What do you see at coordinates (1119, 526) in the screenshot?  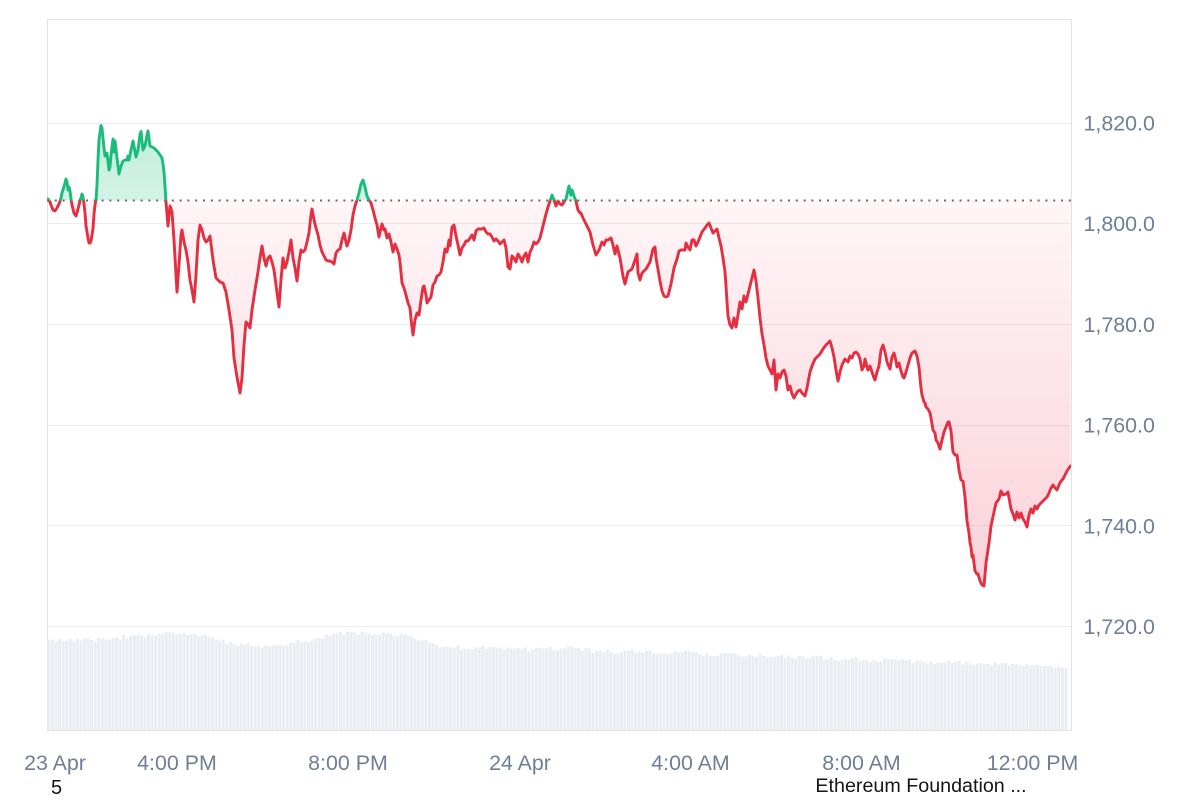 I see `svg-text: 1,740.0` at bounding box center [1119, 526].